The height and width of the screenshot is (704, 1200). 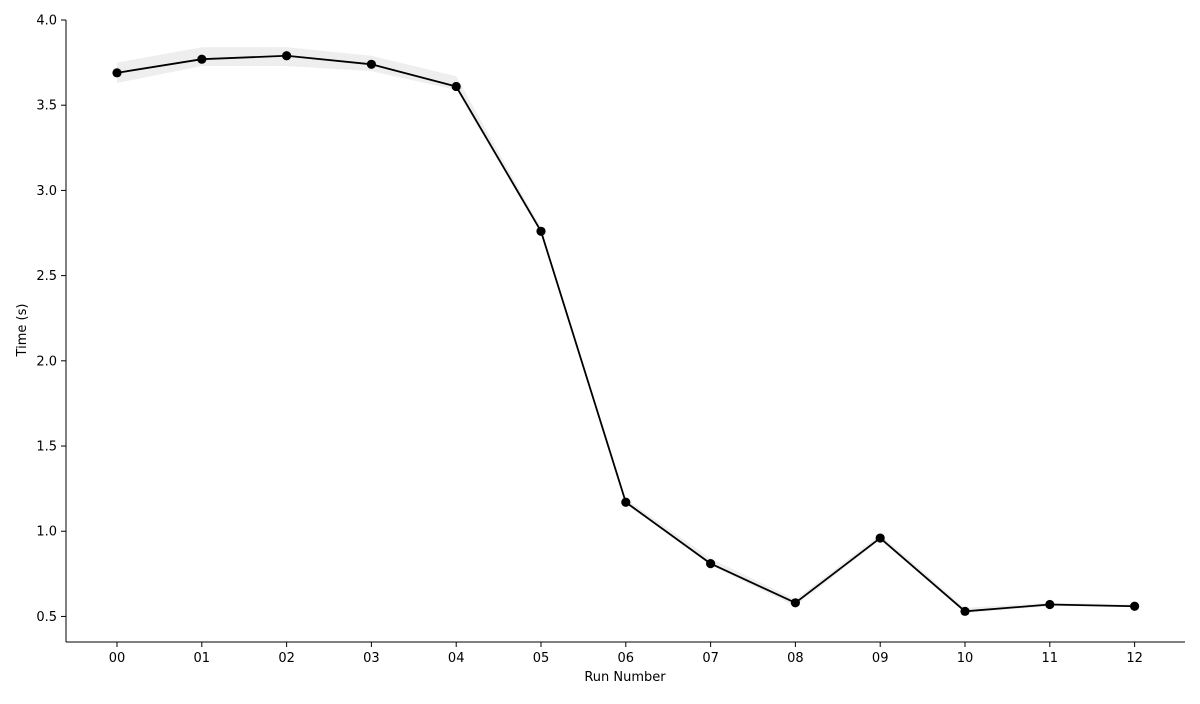 I want to click on x-tick-label: 03, so click(x=371, y=658).